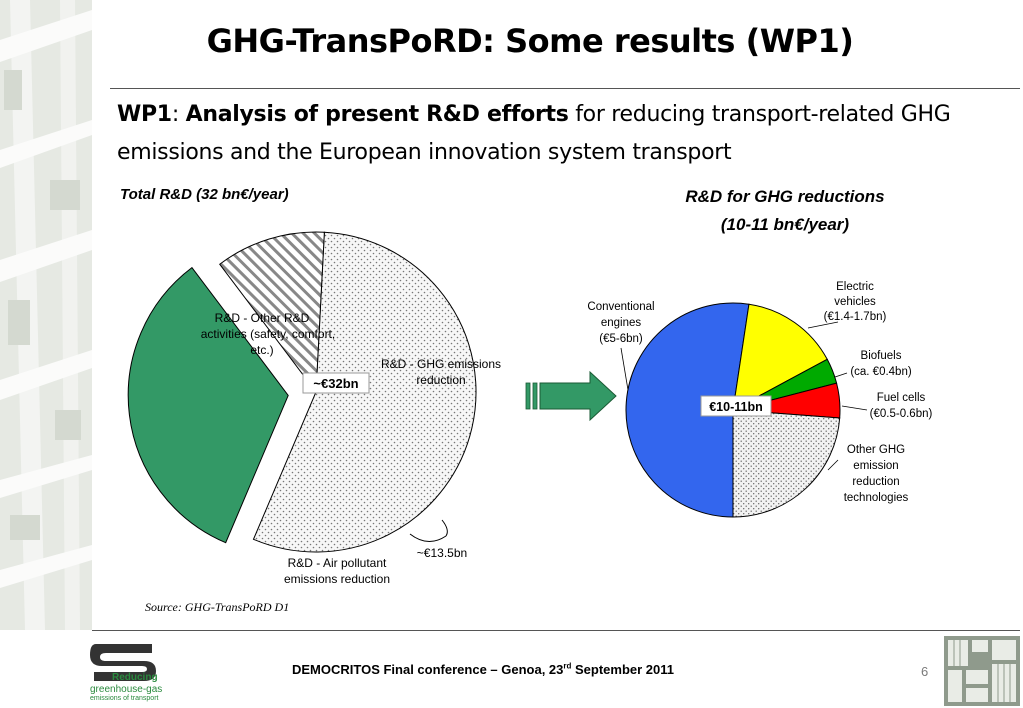 This screenshot has width=1023, height=708. I want to click on decorative-map-strip, so click(46, 315).